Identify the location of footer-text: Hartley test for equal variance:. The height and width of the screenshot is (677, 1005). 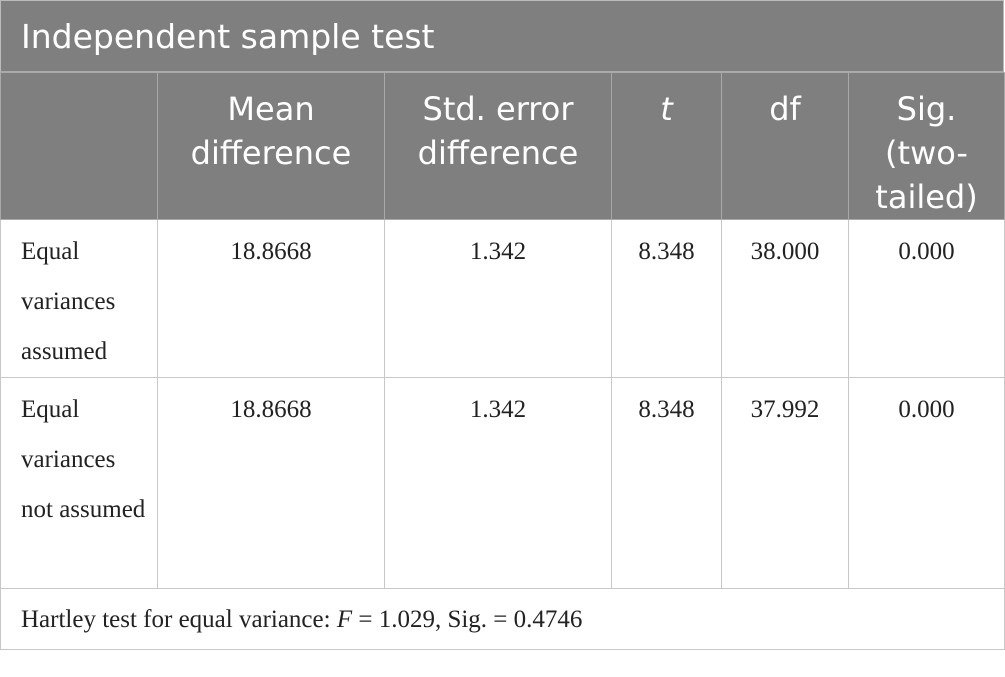
(179, 619).